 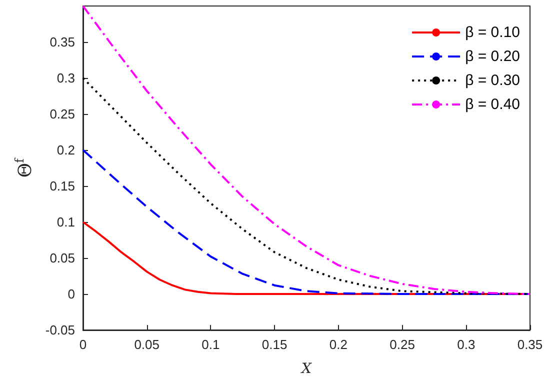 I want to click on y-tick-label: 0.15, so click(x=62, y=186).